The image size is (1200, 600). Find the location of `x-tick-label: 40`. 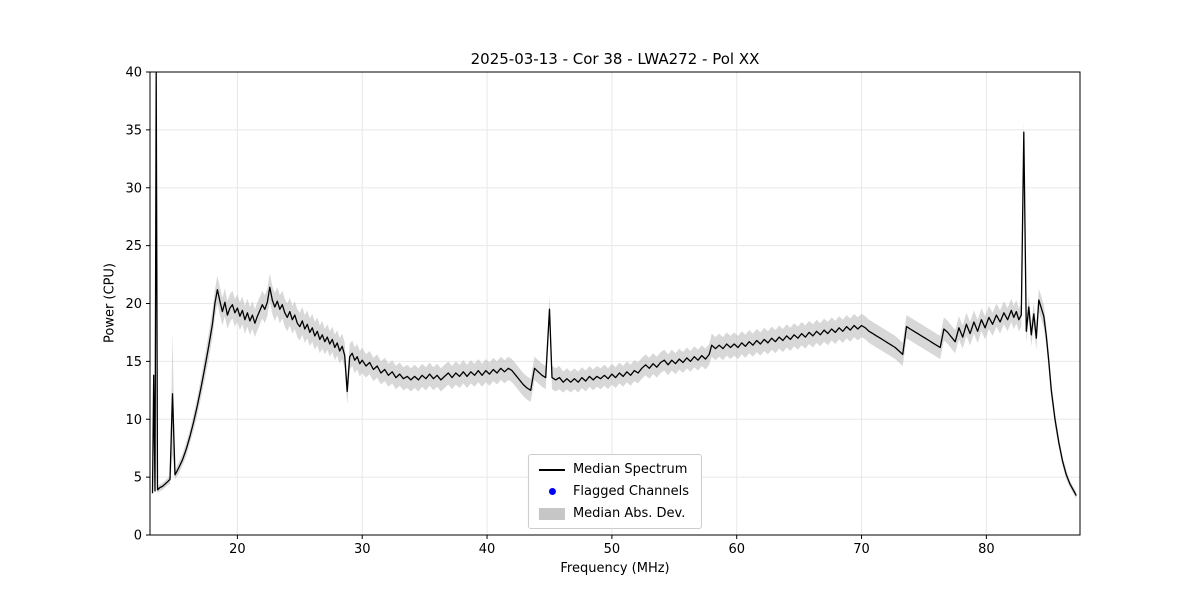

x-tick-label: 40 is located at coordinates (487, 549).